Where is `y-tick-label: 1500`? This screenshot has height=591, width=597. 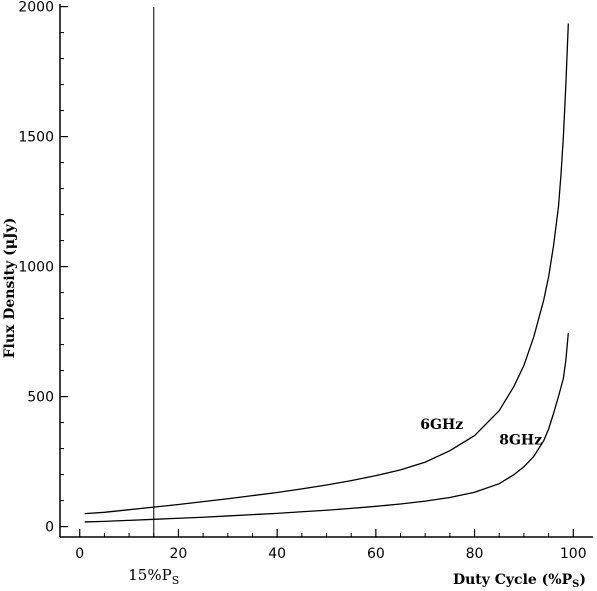
y-tick-label: 1500 is located at coordinates (36, 138).